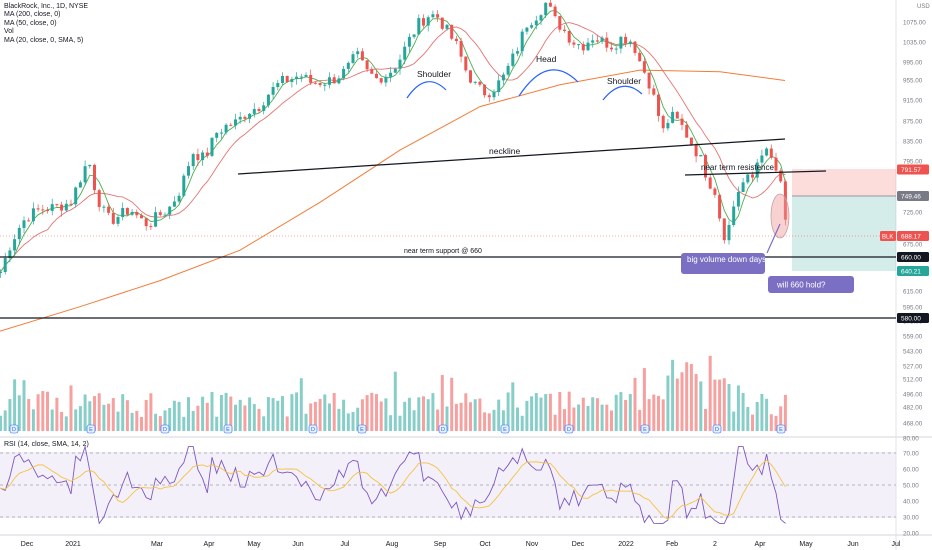 This screenshot has height=550, width=932. I want to click on legend-ma200: MA (200, close, 0), so click(32, 15).